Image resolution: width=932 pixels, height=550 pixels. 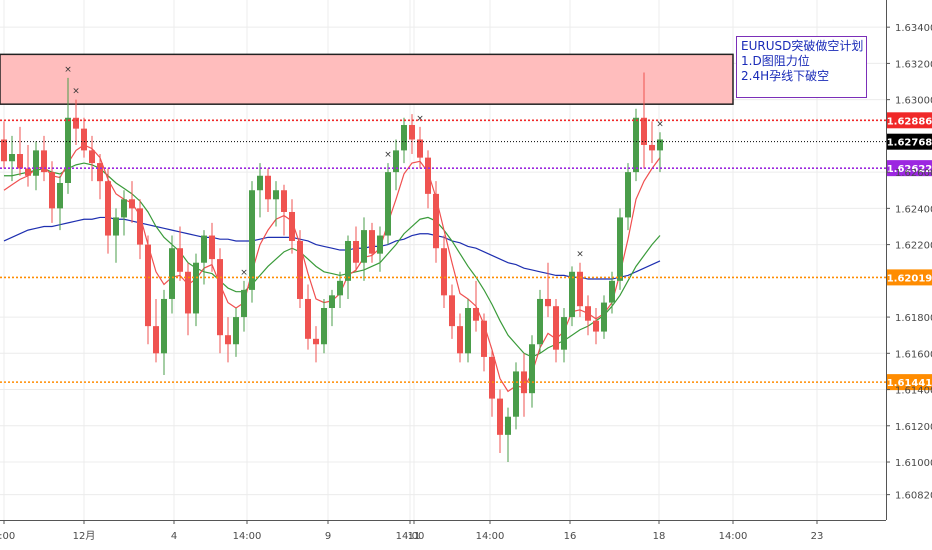 What do you see at coordinates (909, 143) in the screenshot?
I see `level-label: 1.62768` at bounding box center [909, 143].